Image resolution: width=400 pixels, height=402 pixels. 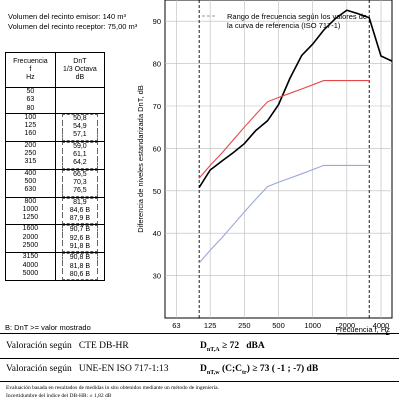 I want to click on y-tick-labels: 30 40 50 60 70 80 90, so click(x=157, y=148).